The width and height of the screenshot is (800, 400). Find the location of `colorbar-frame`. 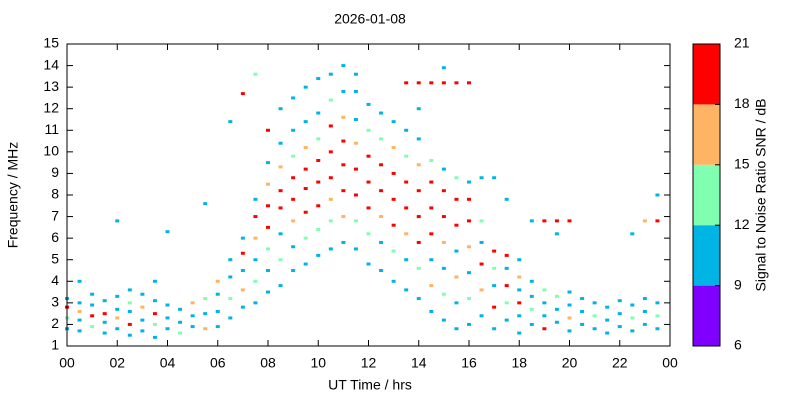

colorbar-frame is located at coordinates (706, 195).